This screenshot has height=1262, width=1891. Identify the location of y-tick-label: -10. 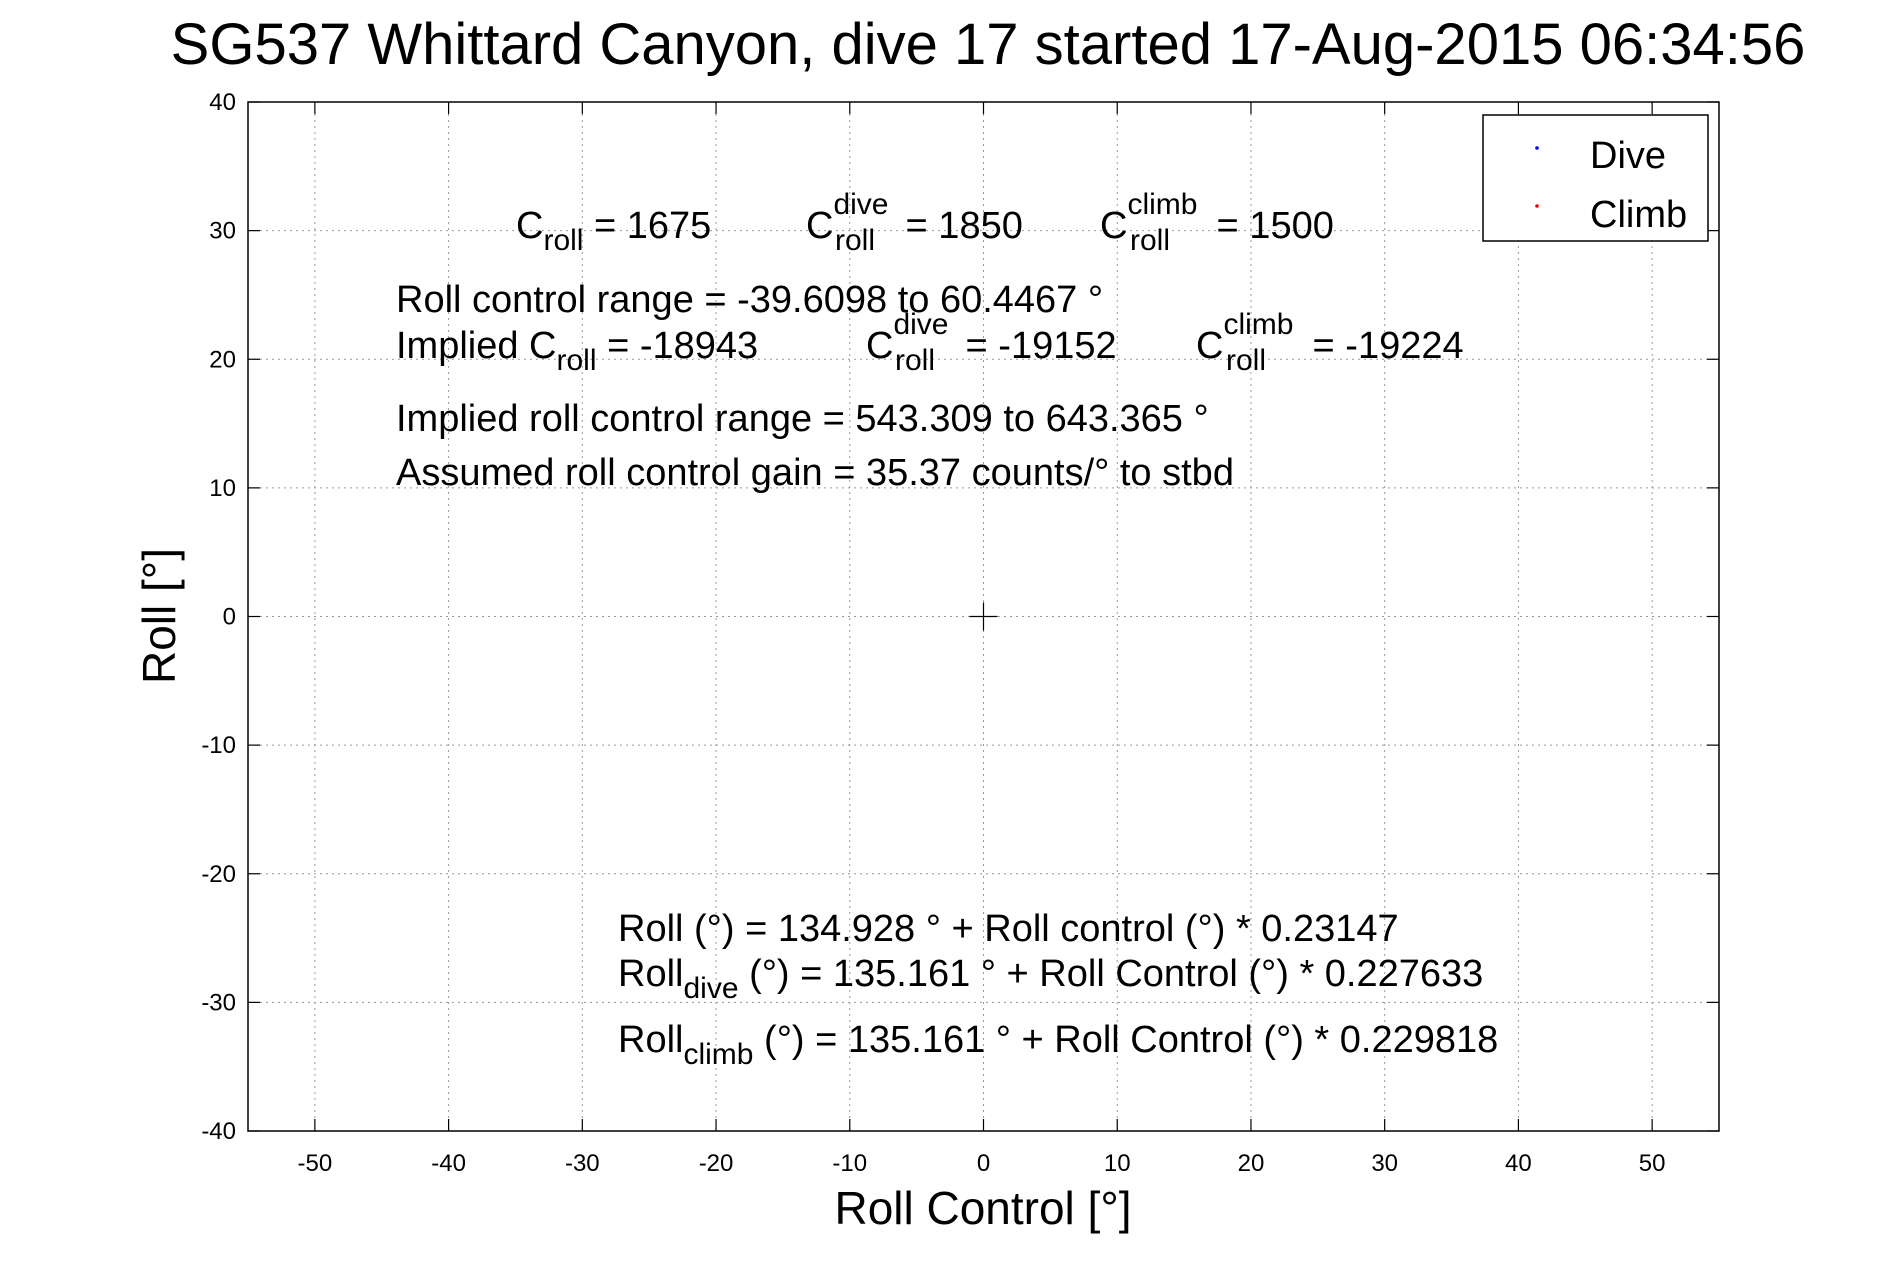
(218, 745).